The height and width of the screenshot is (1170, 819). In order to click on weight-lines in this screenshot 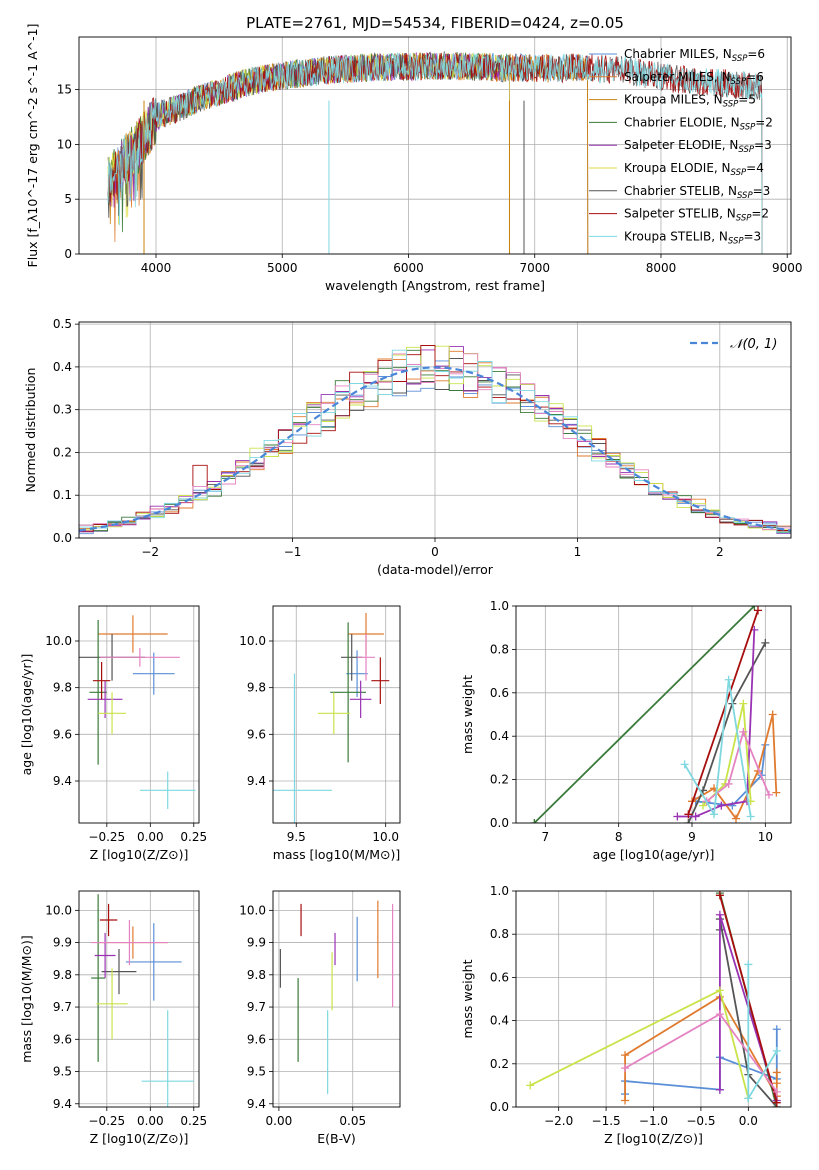, I will do `click(655, 714)`.